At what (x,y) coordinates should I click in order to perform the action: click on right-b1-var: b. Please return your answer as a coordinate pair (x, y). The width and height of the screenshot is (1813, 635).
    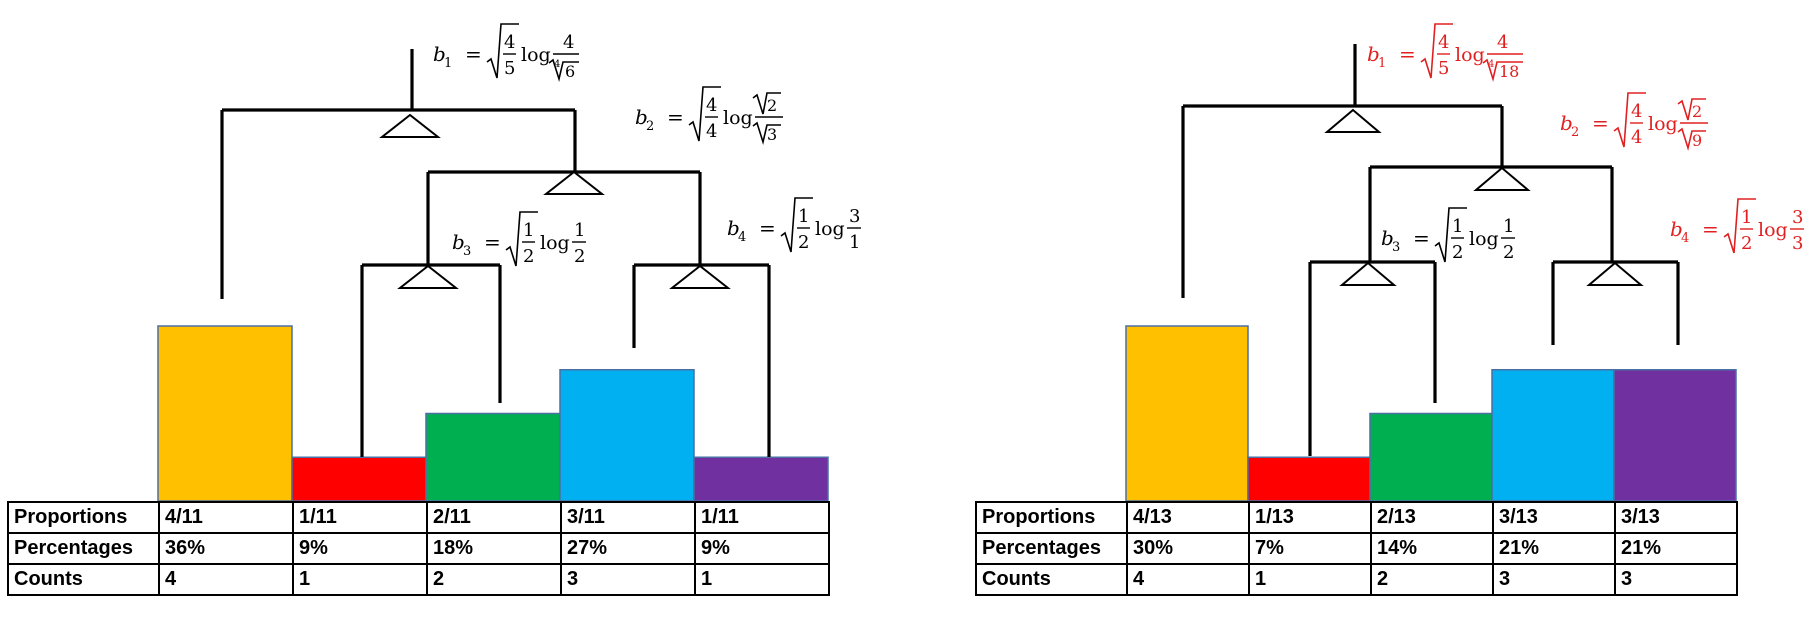
    Looking at the image, I should click on (1373, 54).